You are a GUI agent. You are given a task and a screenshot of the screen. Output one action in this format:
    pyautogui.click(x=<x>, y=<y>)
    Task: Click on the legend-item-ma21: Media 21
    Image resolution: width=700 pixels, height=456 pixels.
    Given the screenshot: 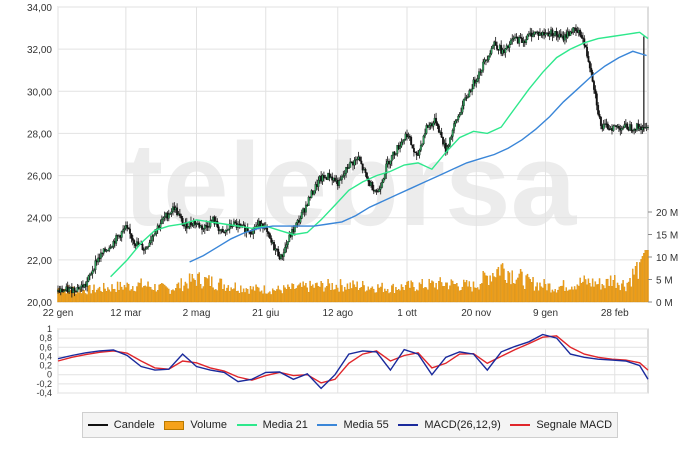 What is the action you would take?
    pyautogui.click(x=272, y=425)
    